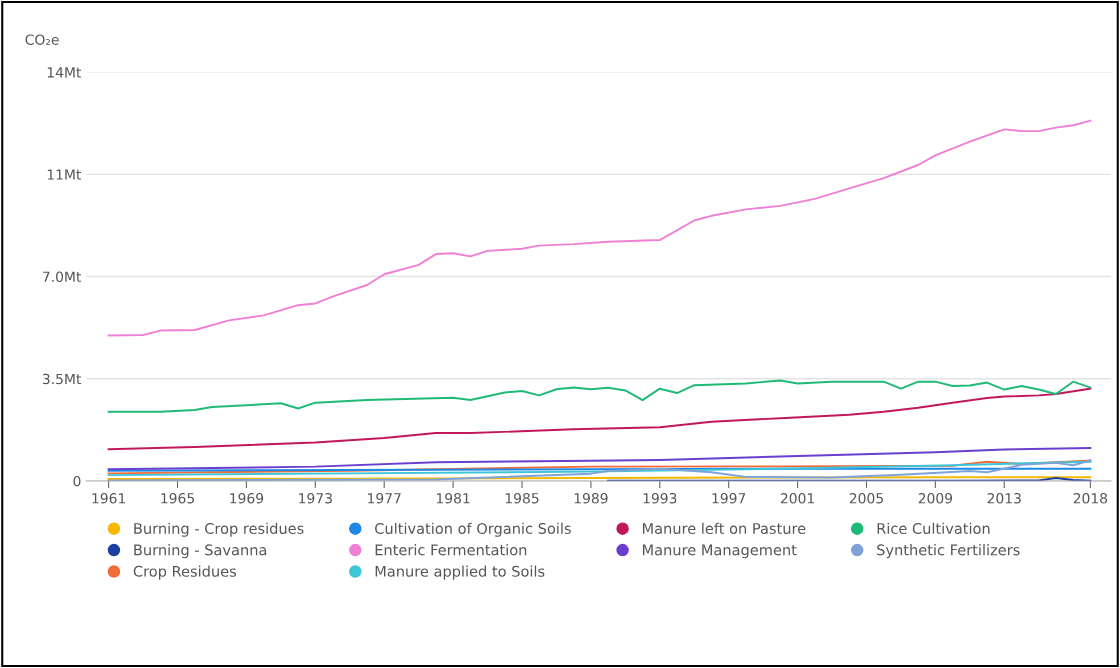 The width and height of the screenshot is (1120, 668). I want to click on y-tick-label: 11Mt, so click(64, 174).